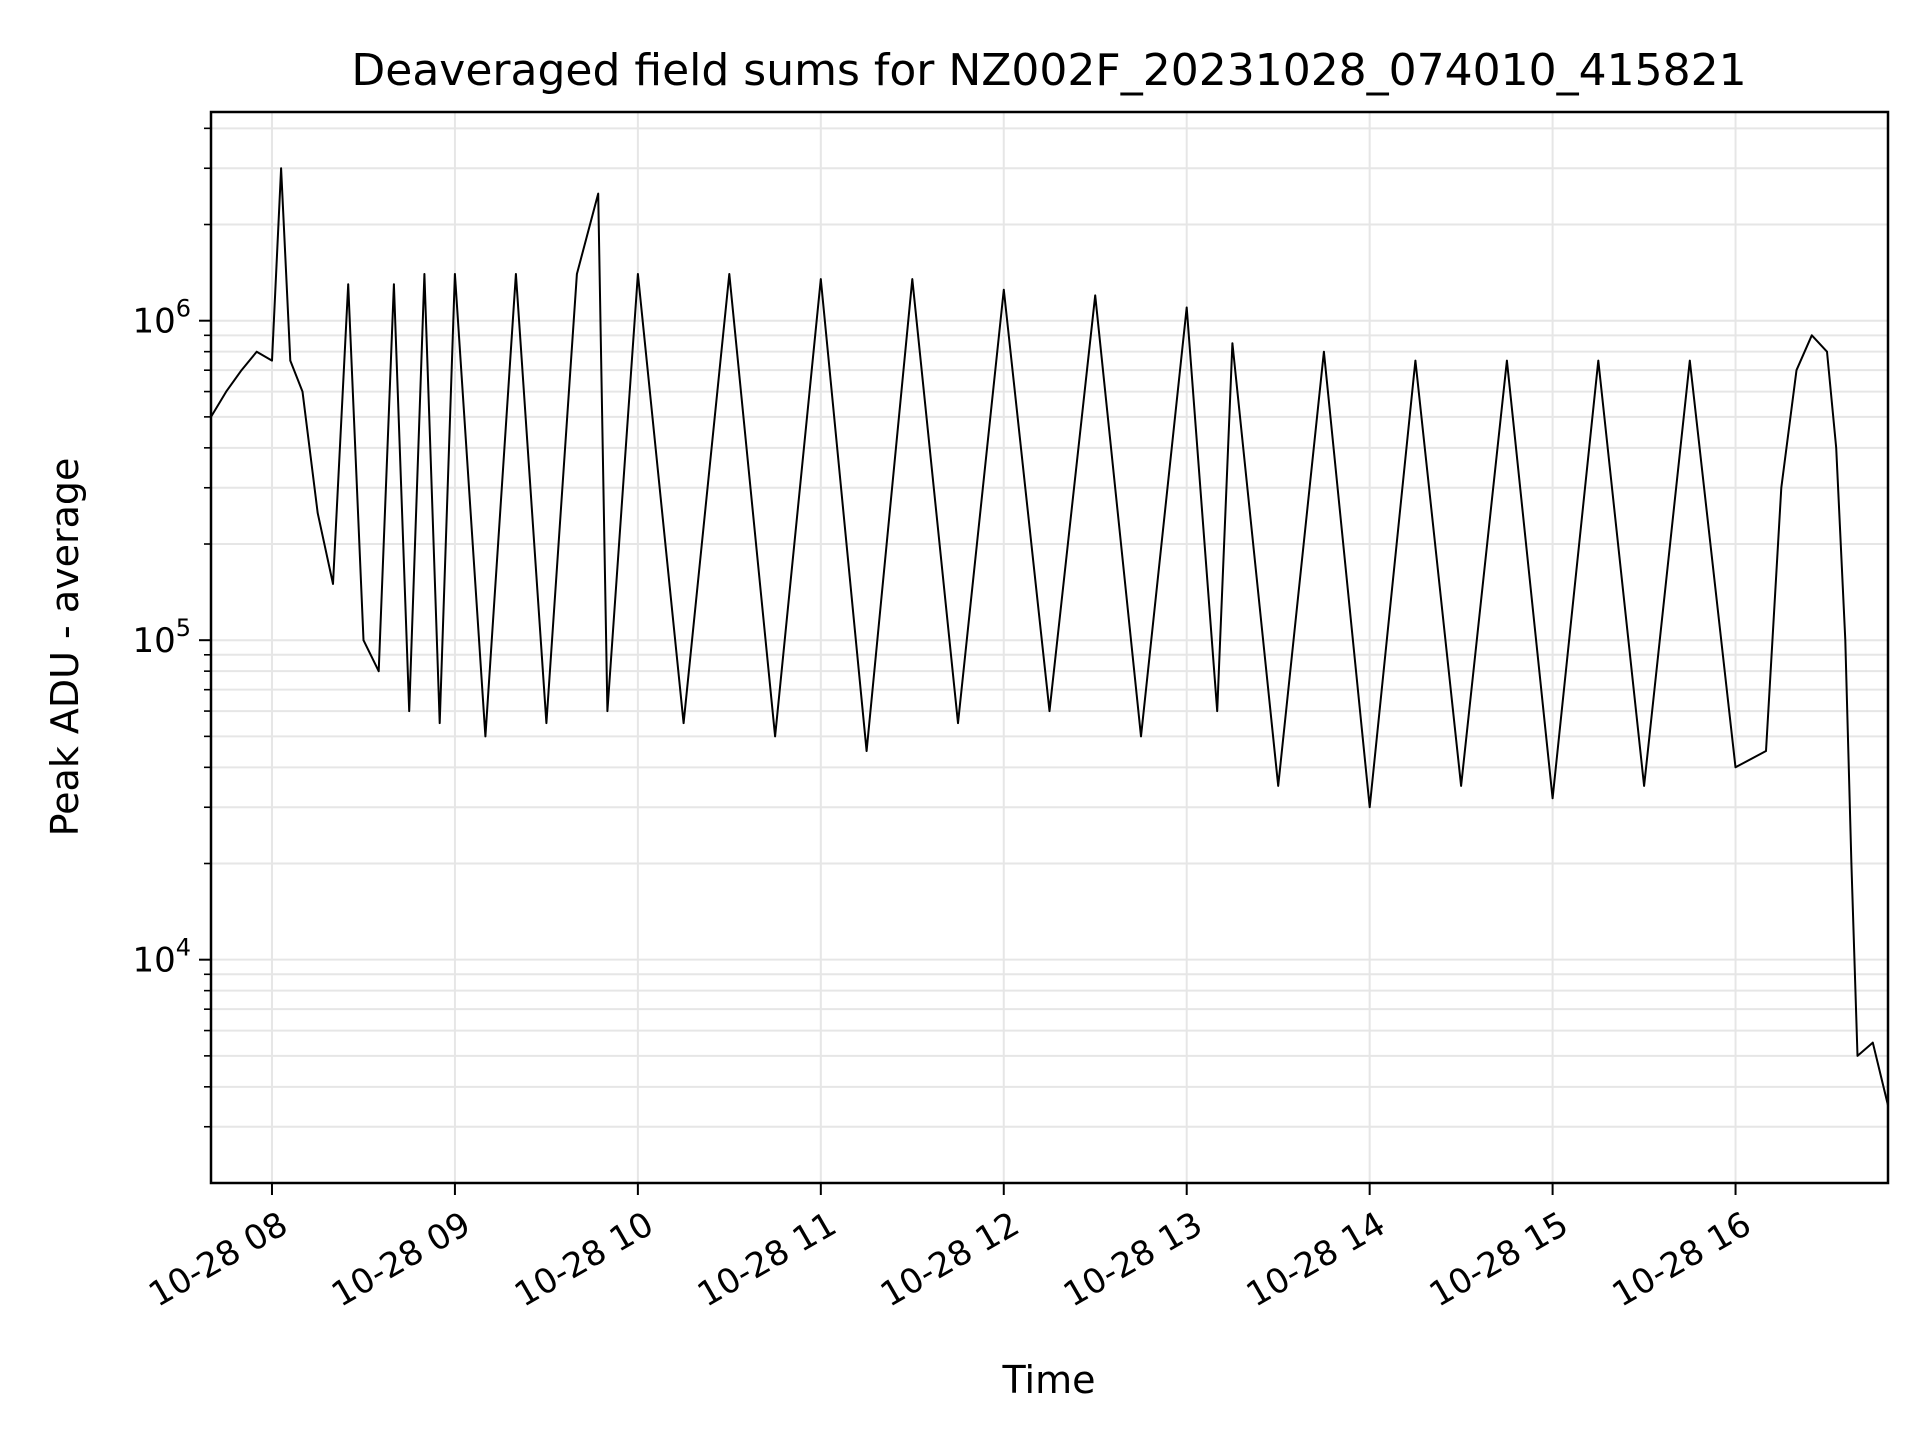 This screenshot has height=1445, width=1920. What do you see at coordinates (161, 957) in the screenshot?
I see `y-tick-label: 10⁴` at bounding box center [161, 957].